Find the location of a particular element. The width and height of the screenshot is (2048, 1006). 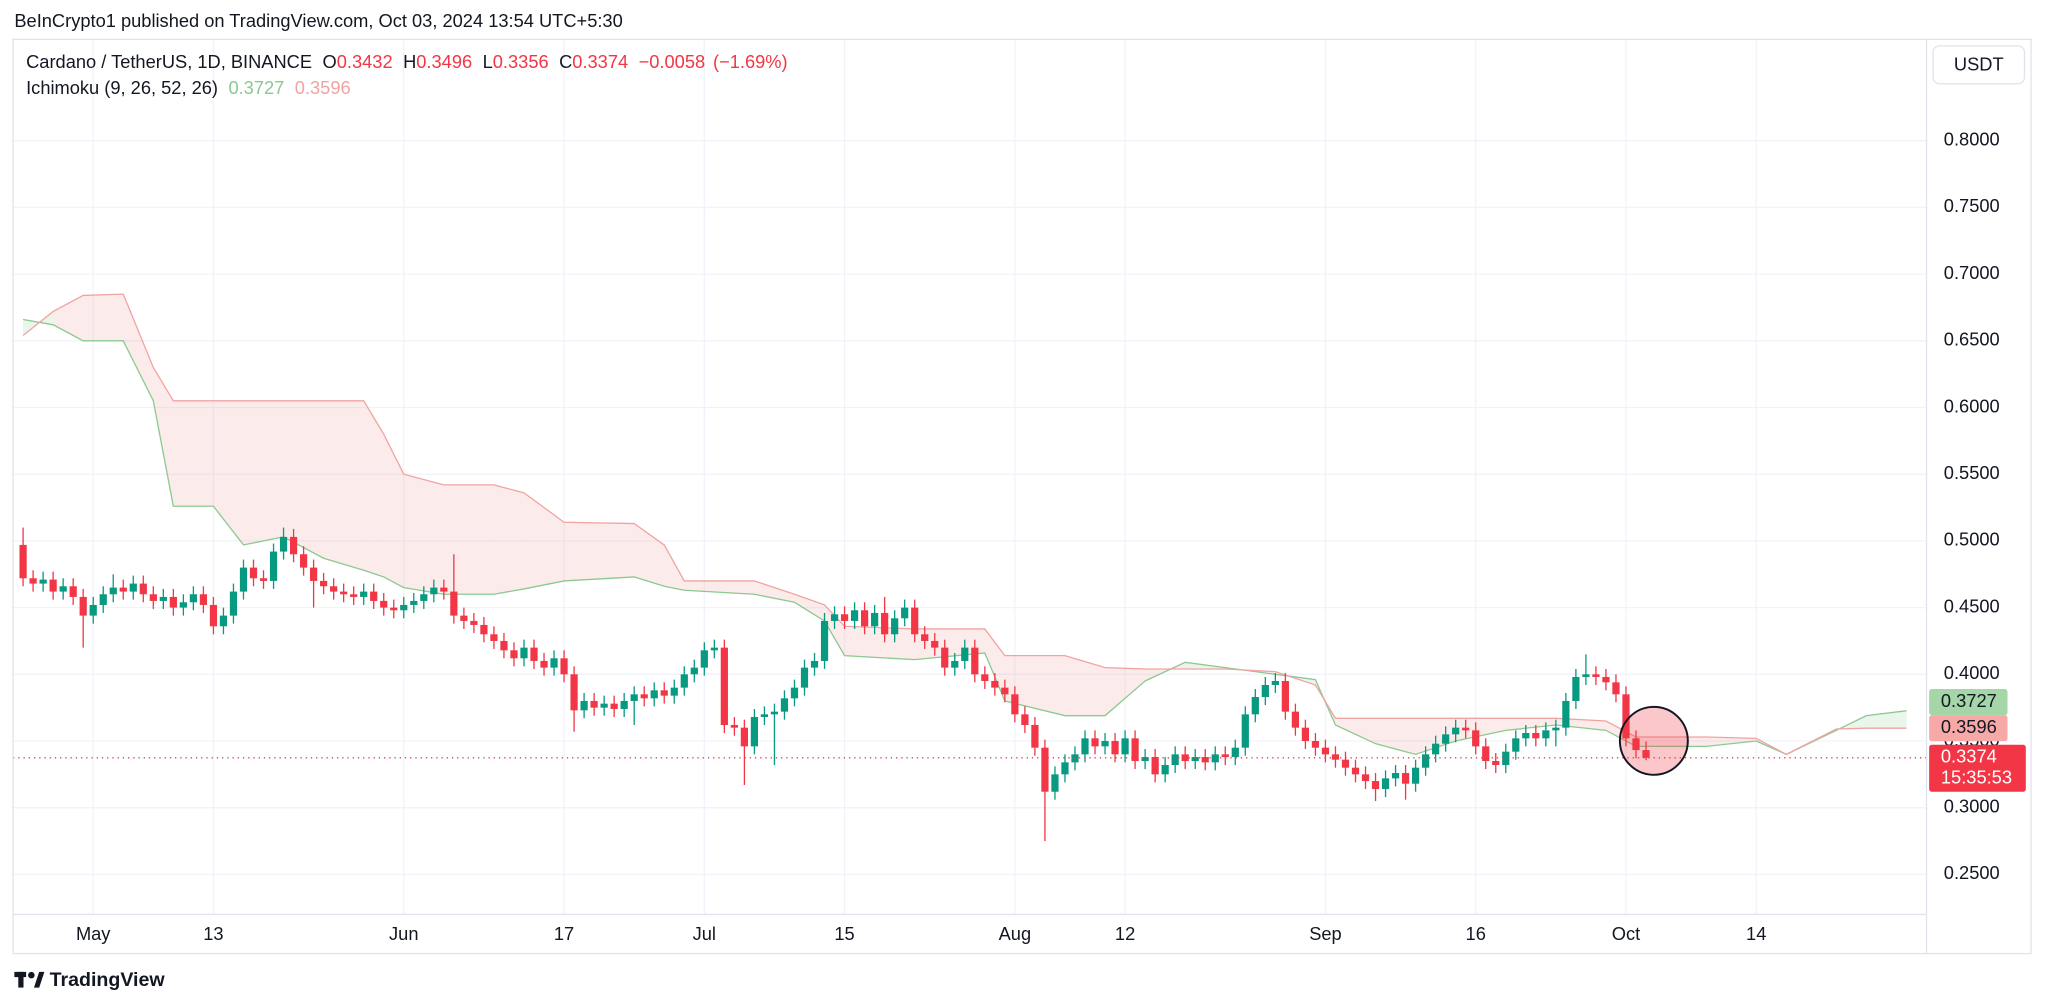

span-a-price-text: 0.3727 is located at coordinates (1969, 700).